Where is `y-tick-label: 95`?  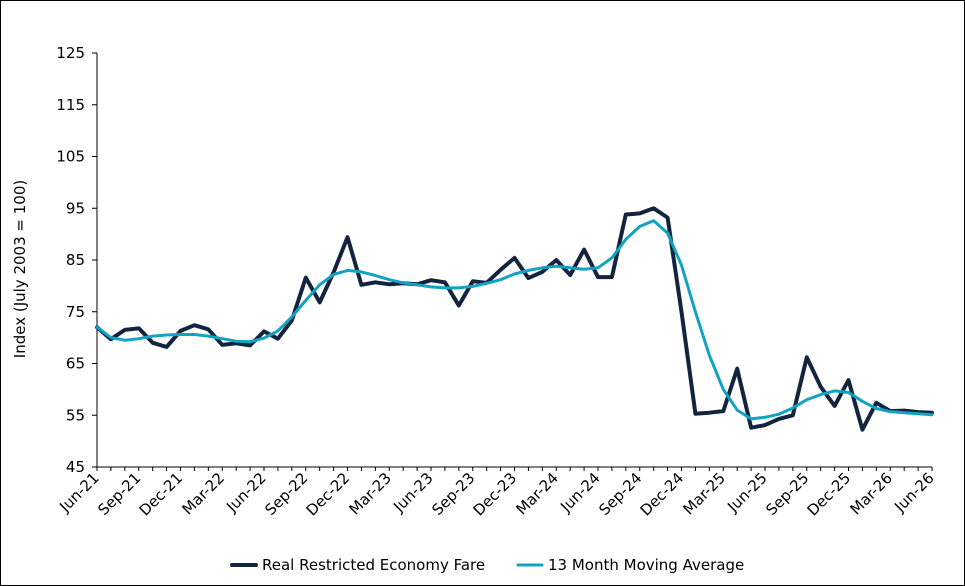
y-tick-label: 95 is located at coordinates (75, 208).